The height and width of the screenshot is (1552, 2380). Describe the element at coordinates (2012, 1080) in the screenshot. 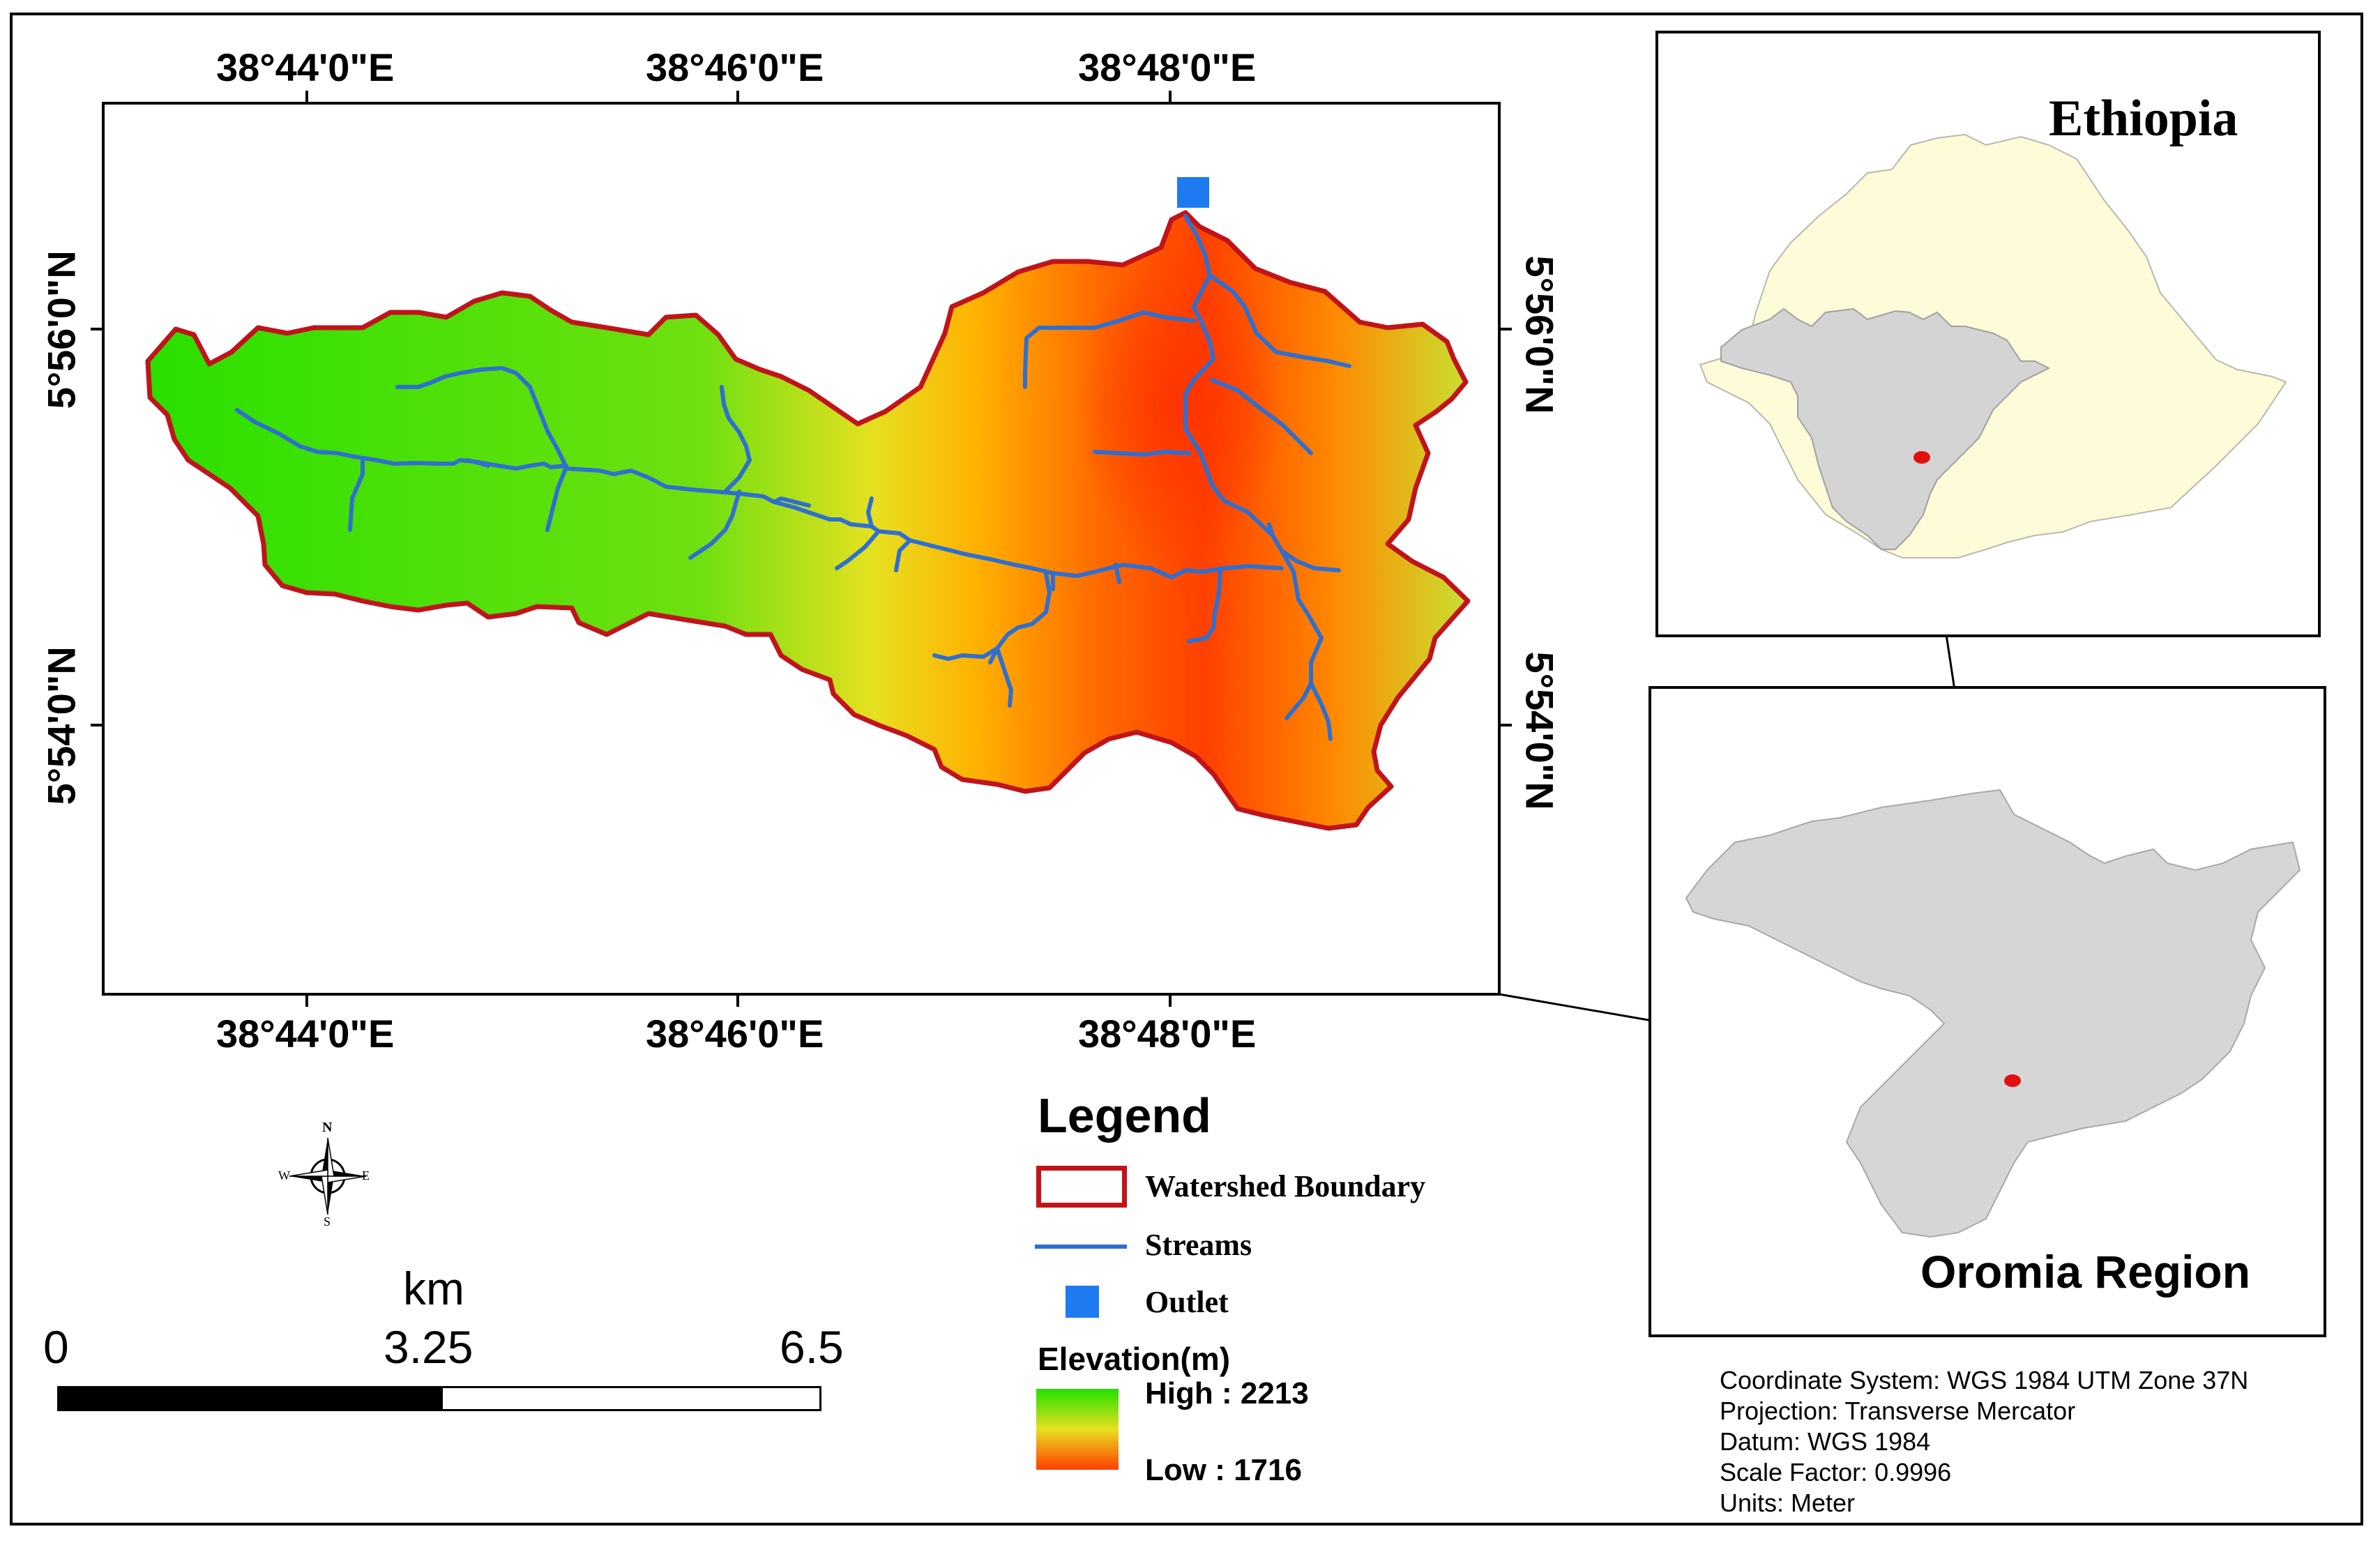

I see `study-area-marker-oromia` at that location.